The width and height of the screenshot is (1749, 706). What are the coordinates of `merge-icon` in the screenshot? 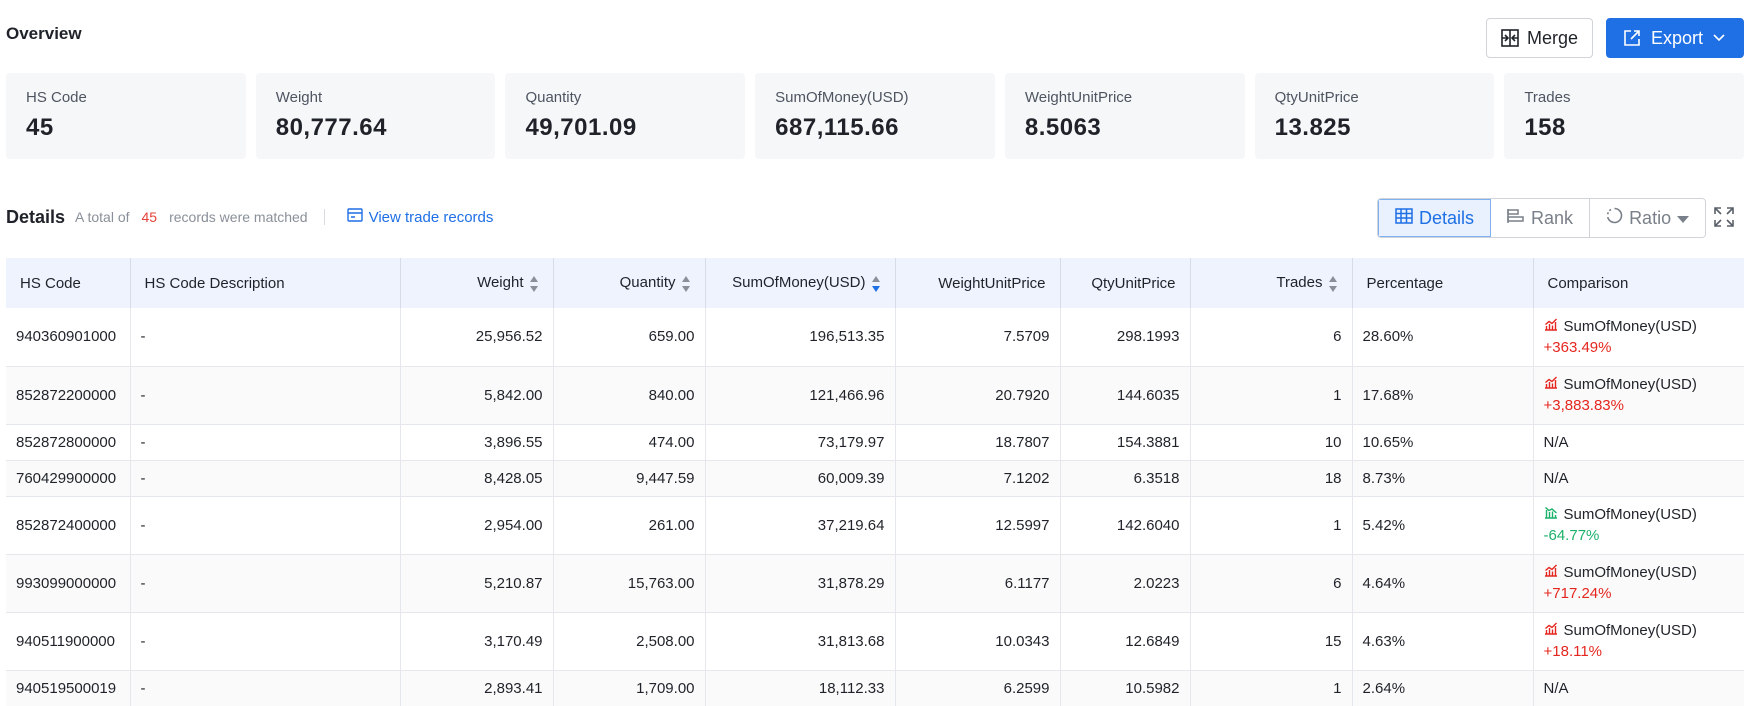 It's located at (1510, 38).